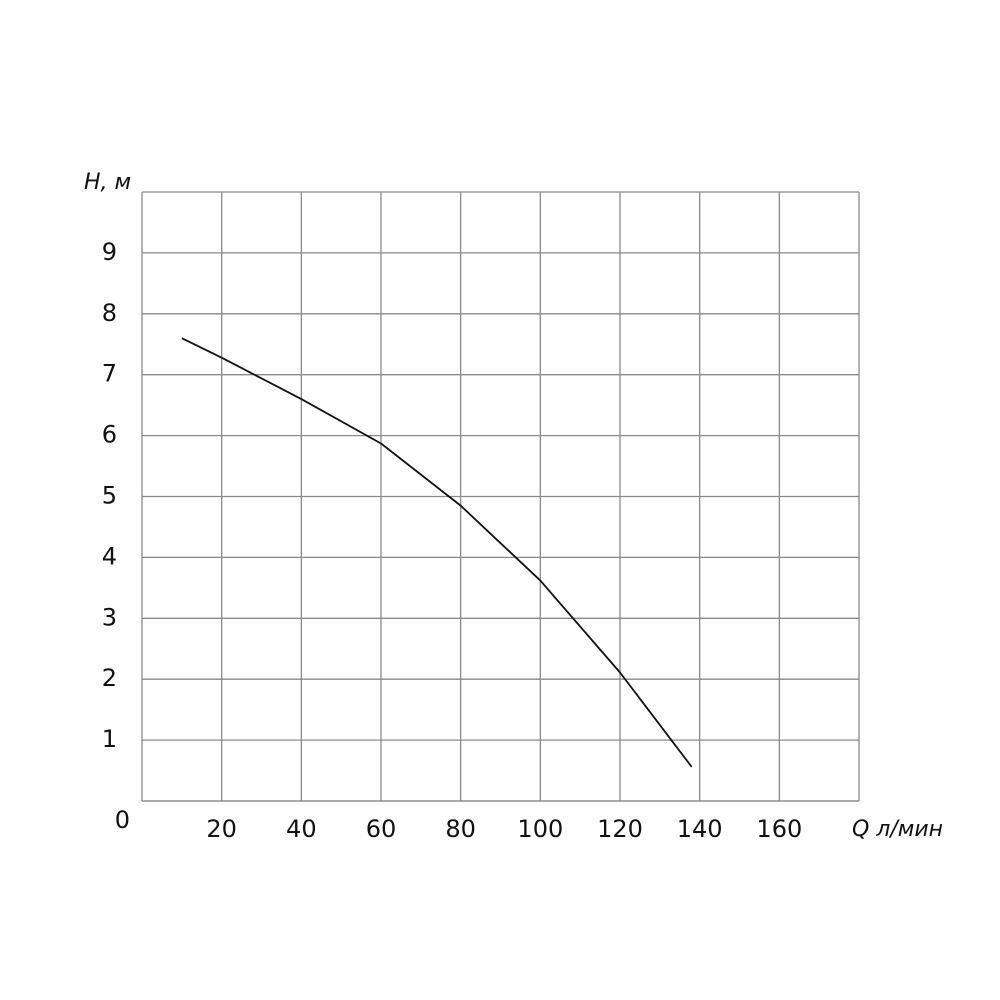 Image resolution: width=1000 pixels, height=1000 pixels. What do you see at coordinates (109, 435) in the screenshot?
I see `y-tick-label: 6` at bounding box center [109, 435].